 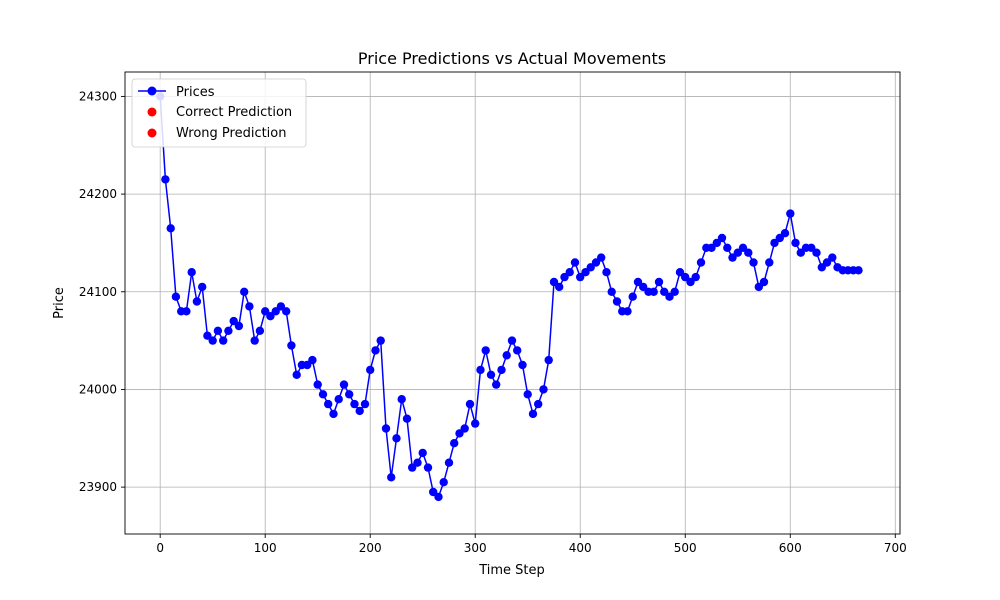 What do you see at coordinates (98, 292) in the screenshot?
I see `y-tick-label: 24100` at bounding box center [98, 292].